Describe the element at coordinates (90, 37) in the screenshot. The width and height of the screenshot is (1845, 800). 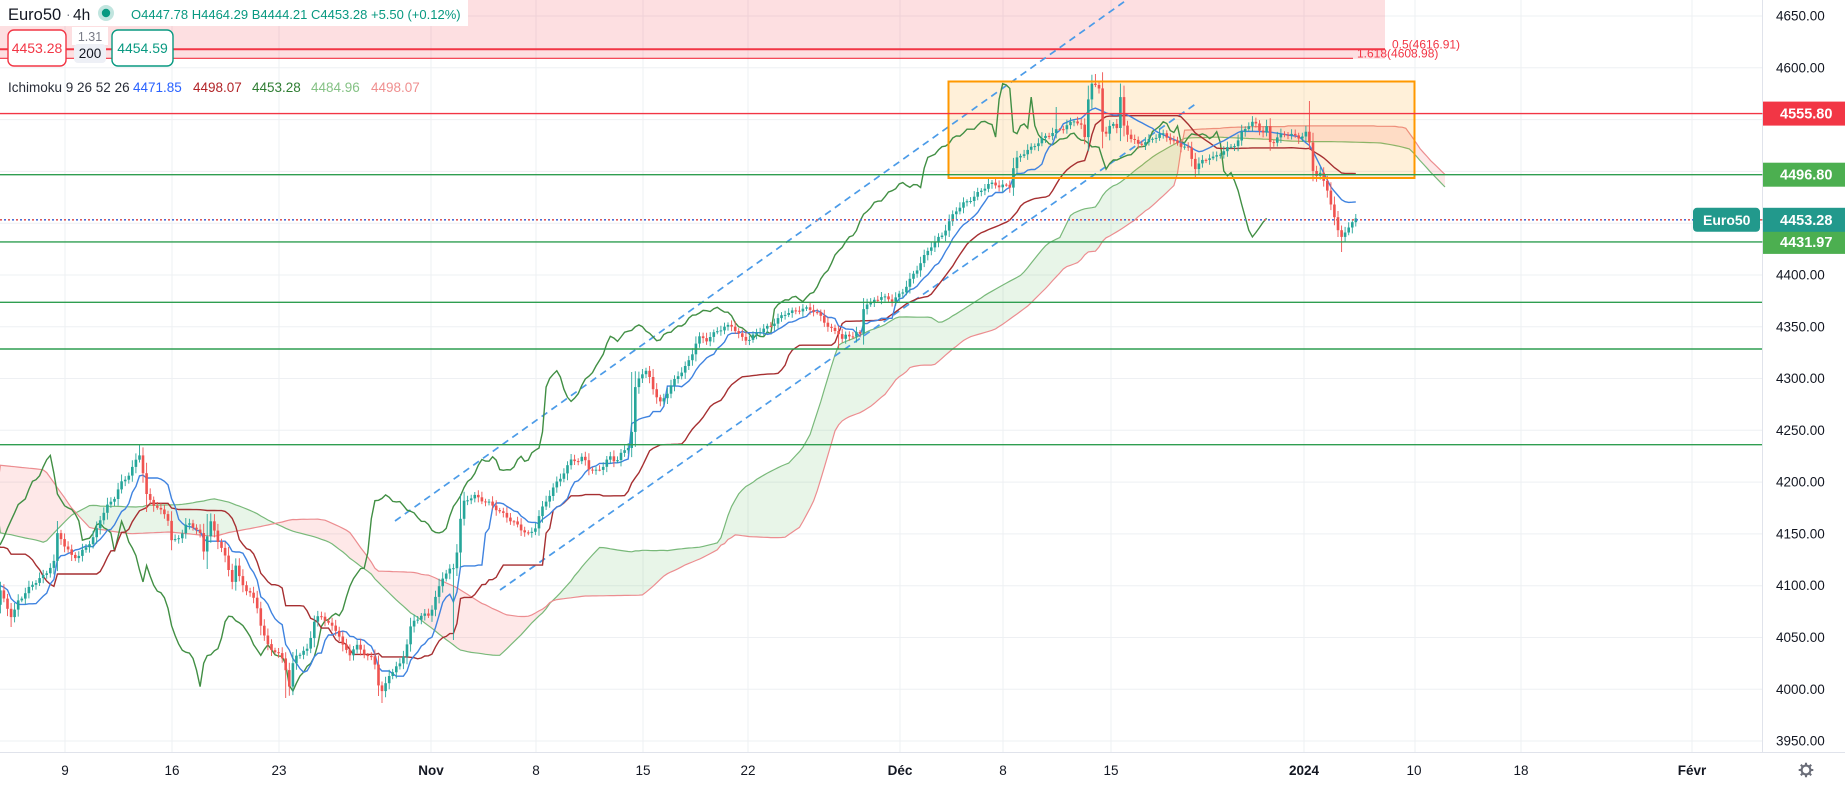
I see `svg-text: 1.31` at that location.